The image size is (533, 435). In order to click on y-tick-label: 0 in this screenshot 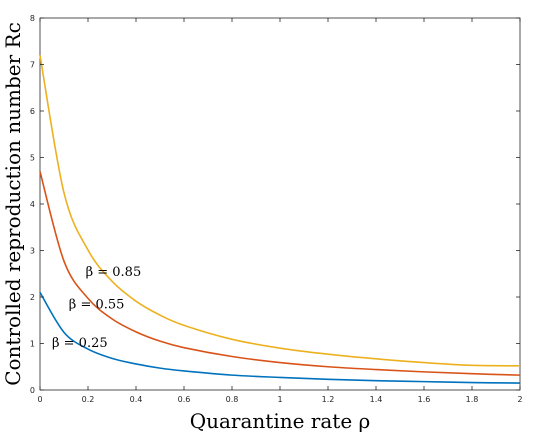, I will do `click(32, 390)`.